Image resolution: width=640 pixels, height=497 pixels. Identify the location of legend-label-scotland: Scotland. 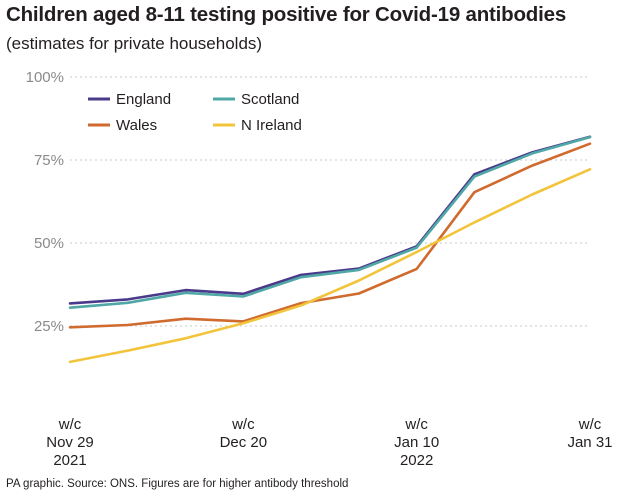
(270, 99).